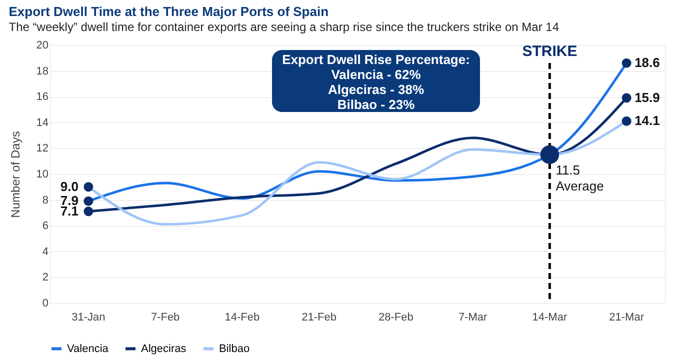 The image size is (700, 364). Describe the element at coordinates (42, 97) in the screenshot. I see `y-tick-label: 16` at that location.